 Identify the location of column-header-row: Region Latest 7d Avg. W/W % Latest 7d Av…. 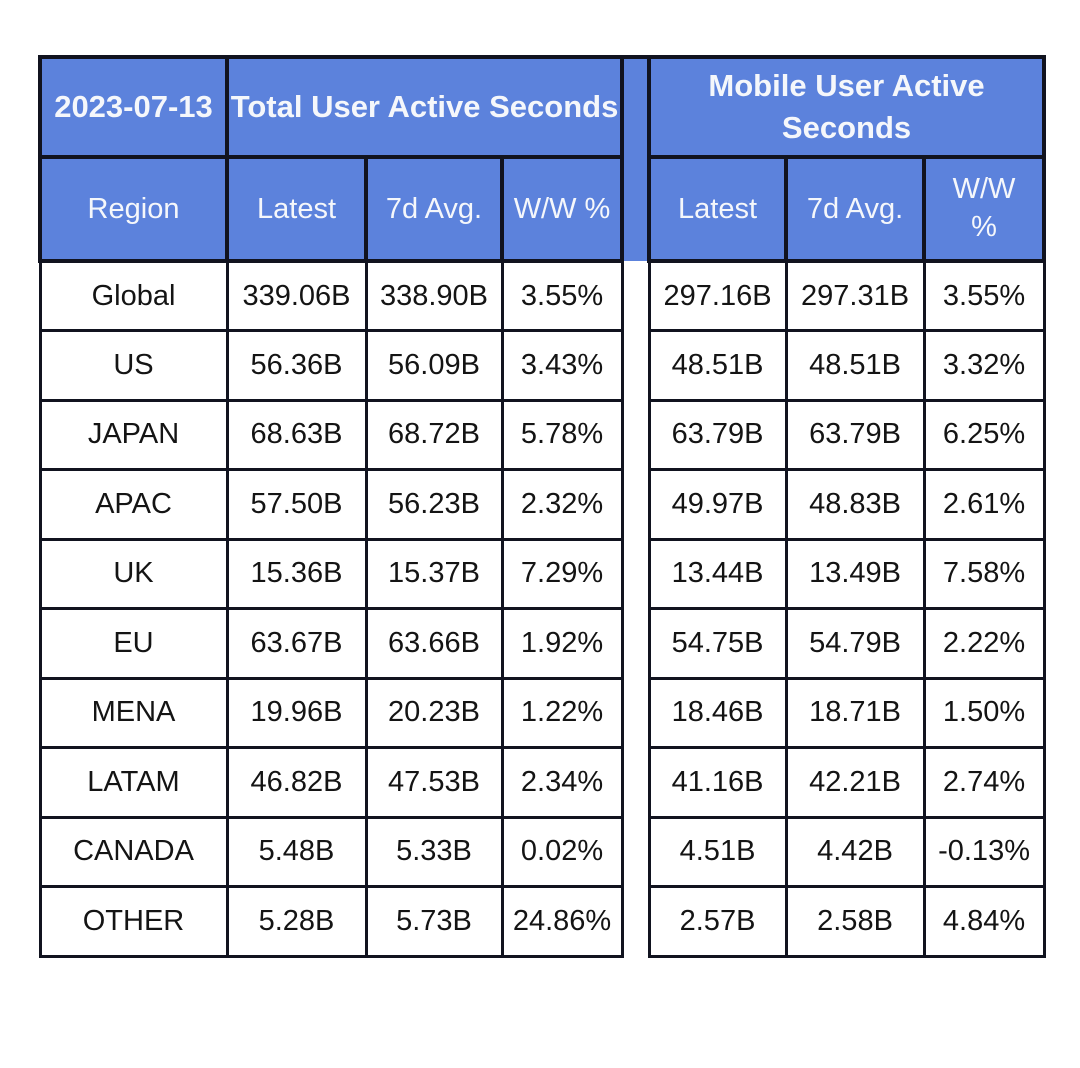
(542, 209).